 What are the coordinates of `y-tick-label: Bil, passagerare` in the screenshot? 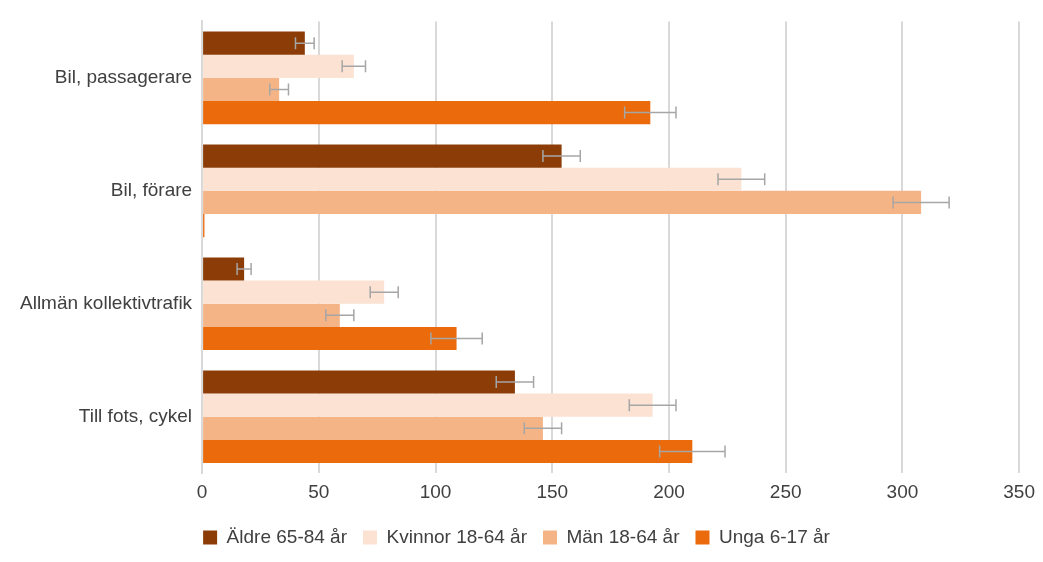 It's located at (123, 77).